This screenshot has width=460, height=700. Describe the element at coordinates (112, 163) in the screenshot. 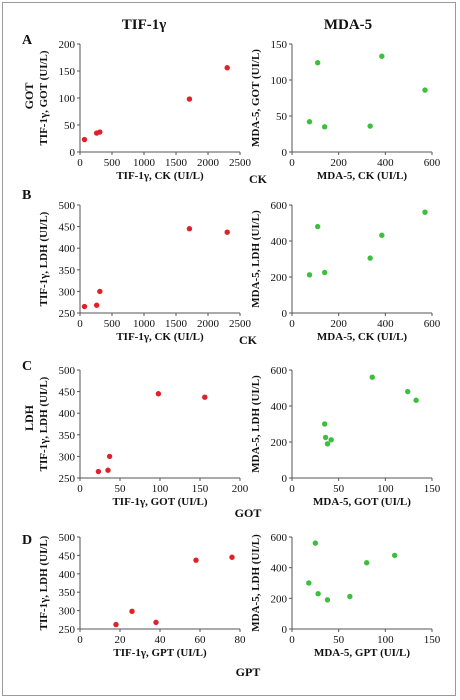

I see `x-tick-label: 500` at that location.